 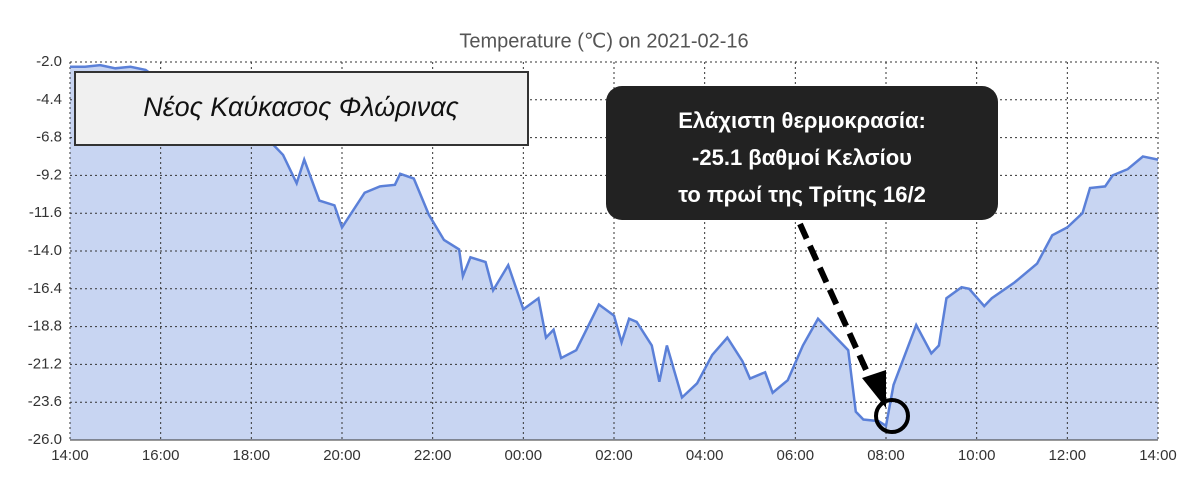 I want to click on x-tick-label: 10:00, so click(x=977, y=455).